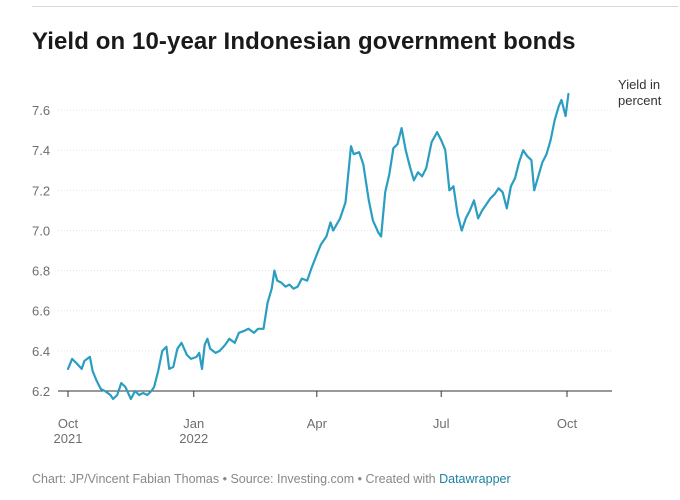 The height and width of the screenshot is (500, 680). What do you see at coordinates (639, 84) in the screenshot?
I see `annotation-line: Yield in` at bounding box center [639, 84].